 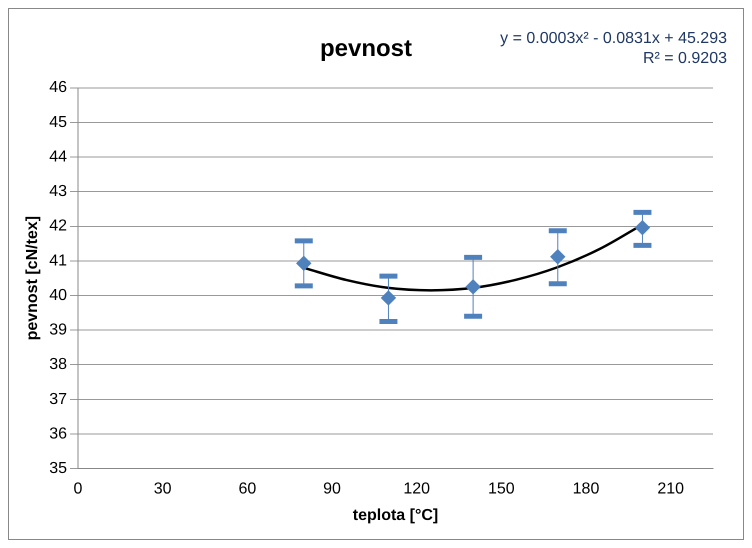 What do you see at coordinates (586, 489) in the screenshot?
I see `x-tick-label: 180` at bounding box center [586, 489].